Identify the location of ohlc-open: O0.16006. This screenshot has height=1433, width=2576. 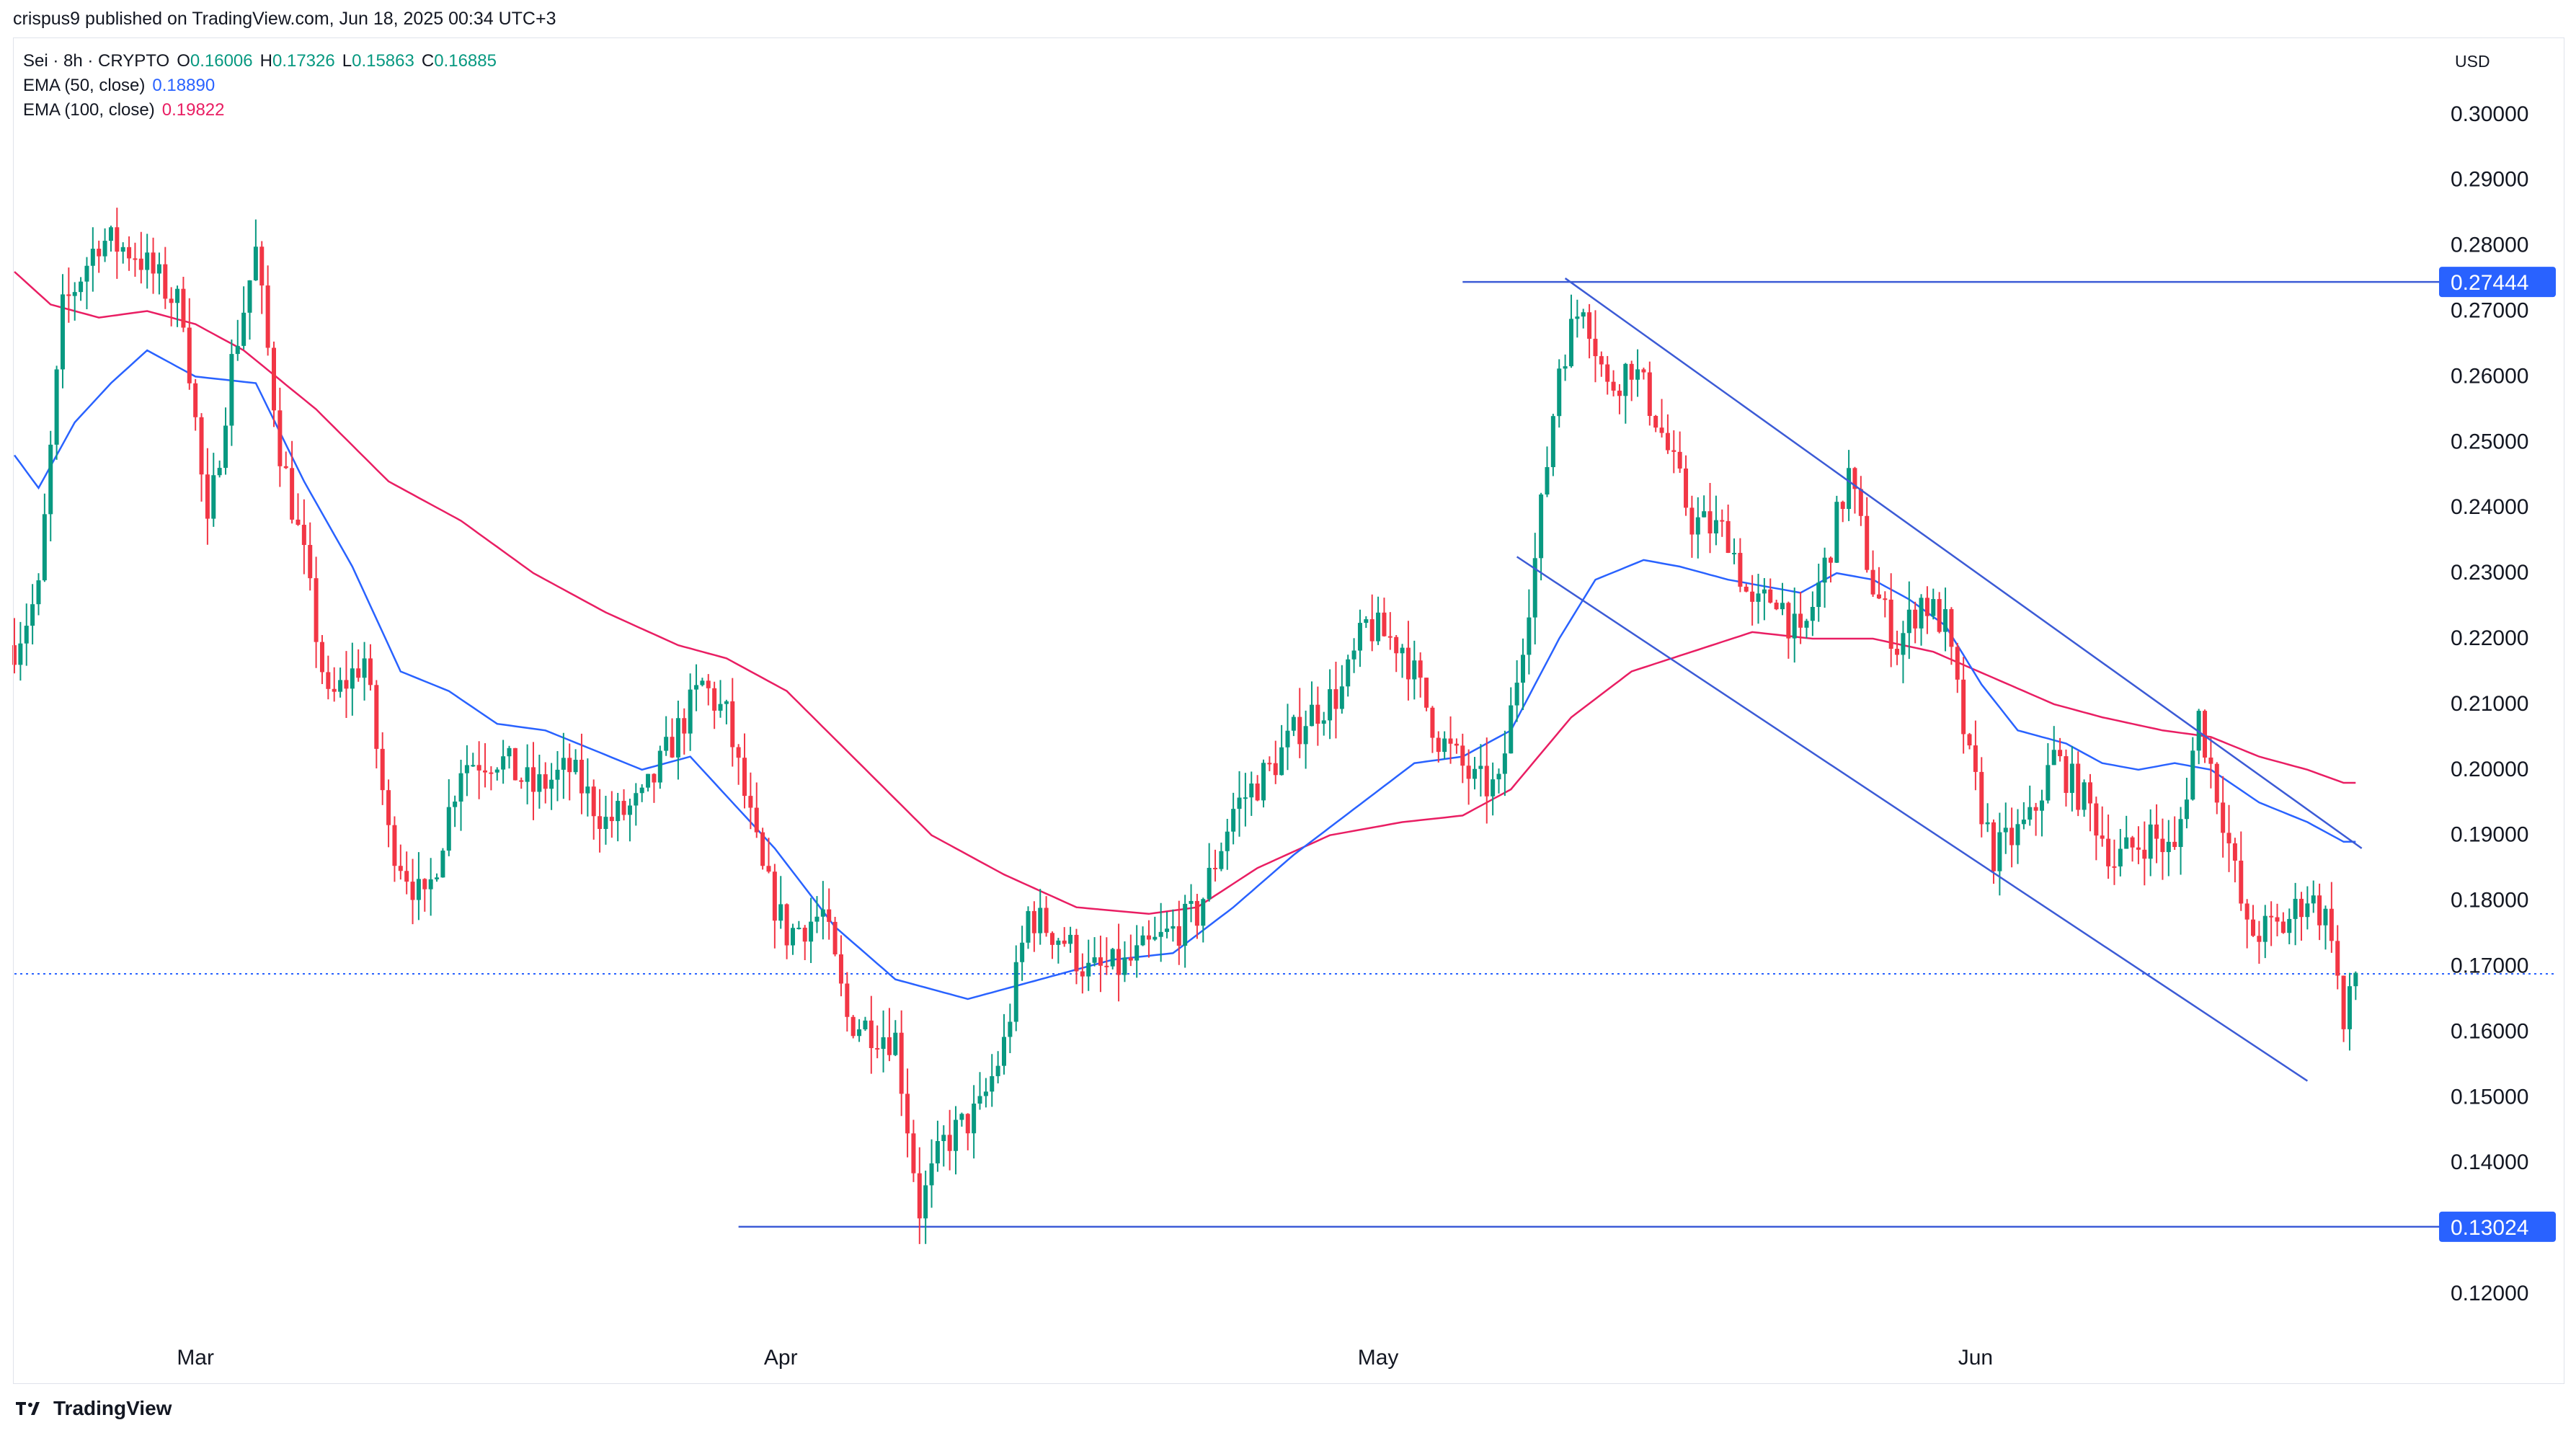
(215, 61).